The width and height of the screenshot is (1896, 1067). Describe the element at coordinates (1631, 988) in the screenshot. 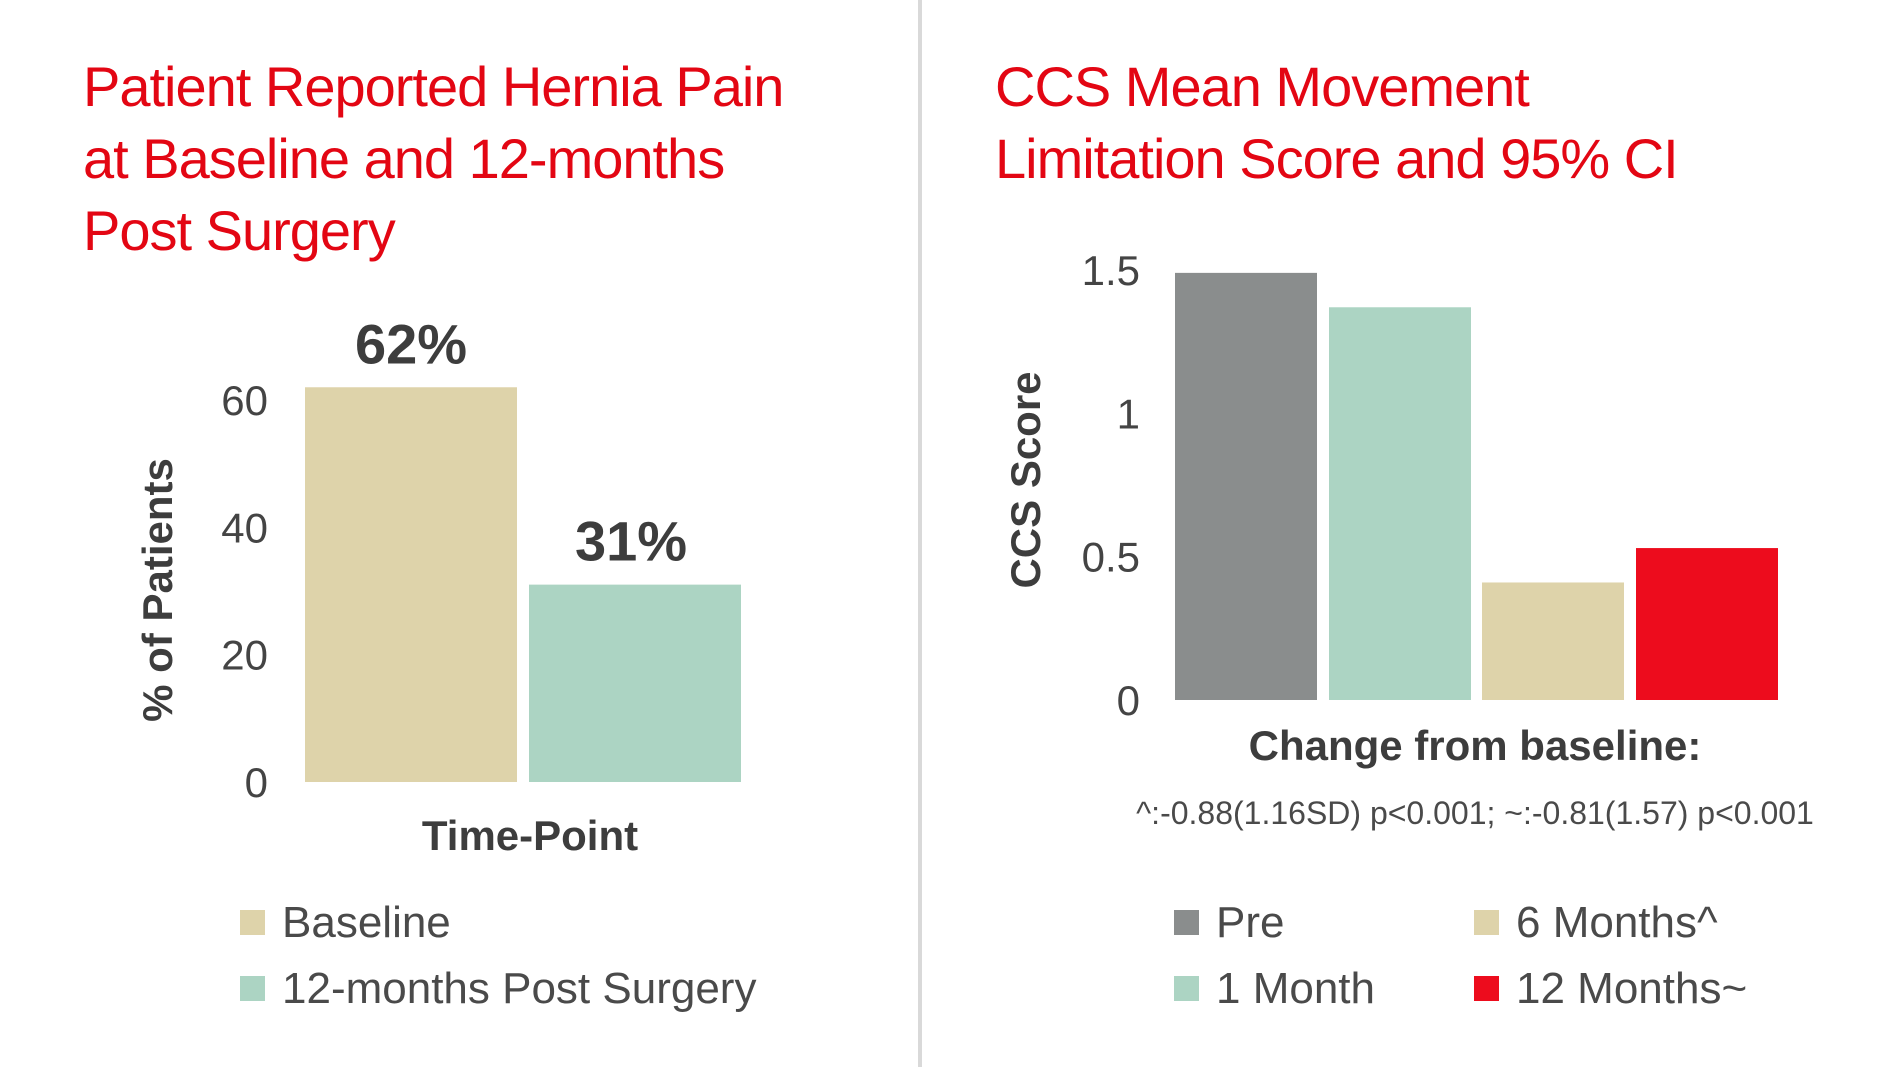

I see `right-legend-label-12-months: 12 Months~` at that location.